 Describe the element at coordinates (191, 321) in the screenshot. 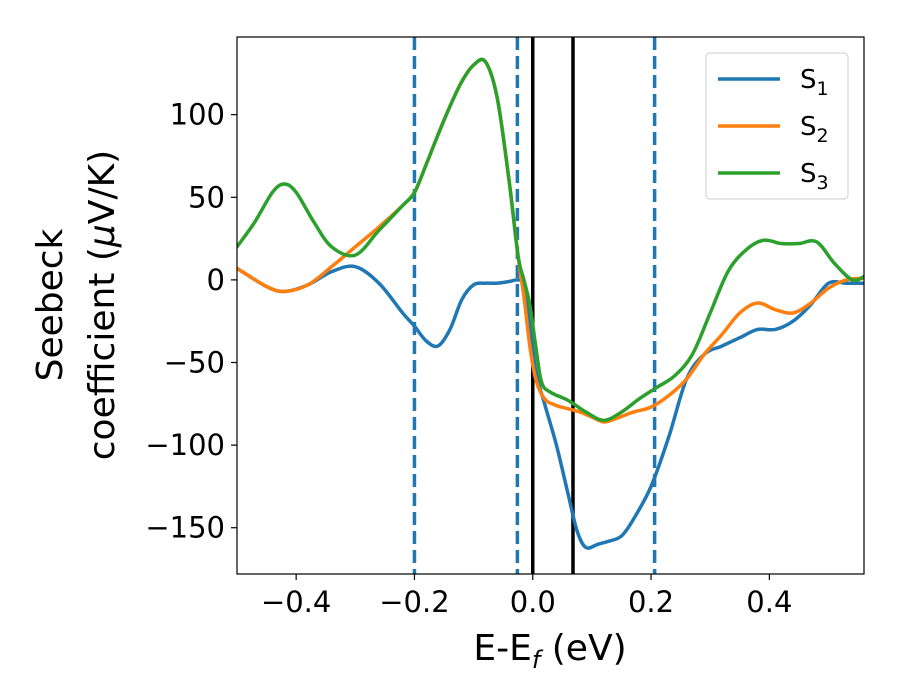

I see `y-axis: 100 50 0 −50 −100 −150` at that location.